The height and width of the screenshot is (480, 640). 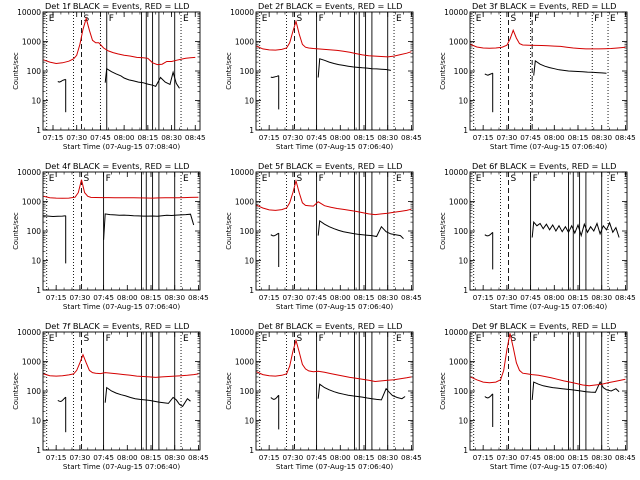 What do you see at coordinates (544, 6) in the screenshot?
I see `panel-title: Det 3f BLACK = Events, RED = LLD` at bounding box center [544, 6].